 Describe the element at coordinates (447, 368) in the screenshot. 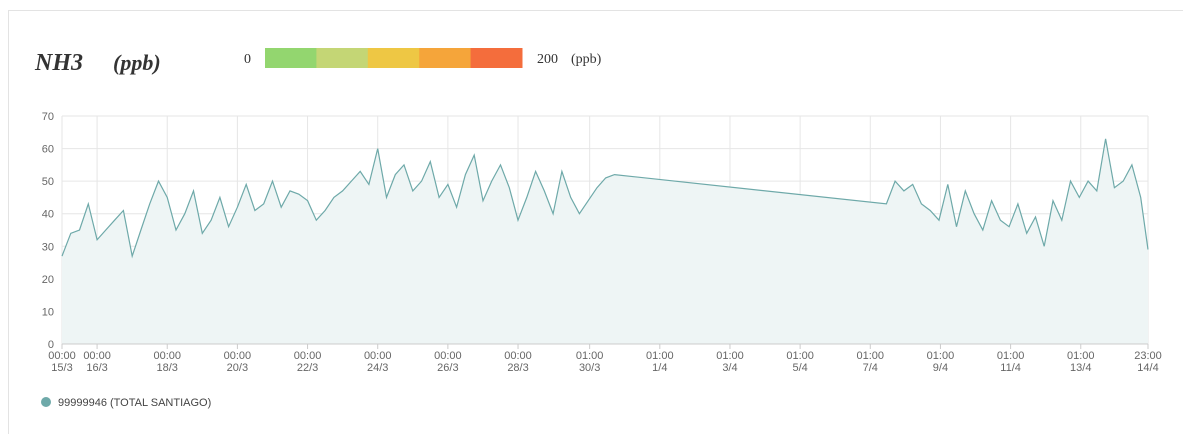

I see `x-tick-label: 26/3` at that location.